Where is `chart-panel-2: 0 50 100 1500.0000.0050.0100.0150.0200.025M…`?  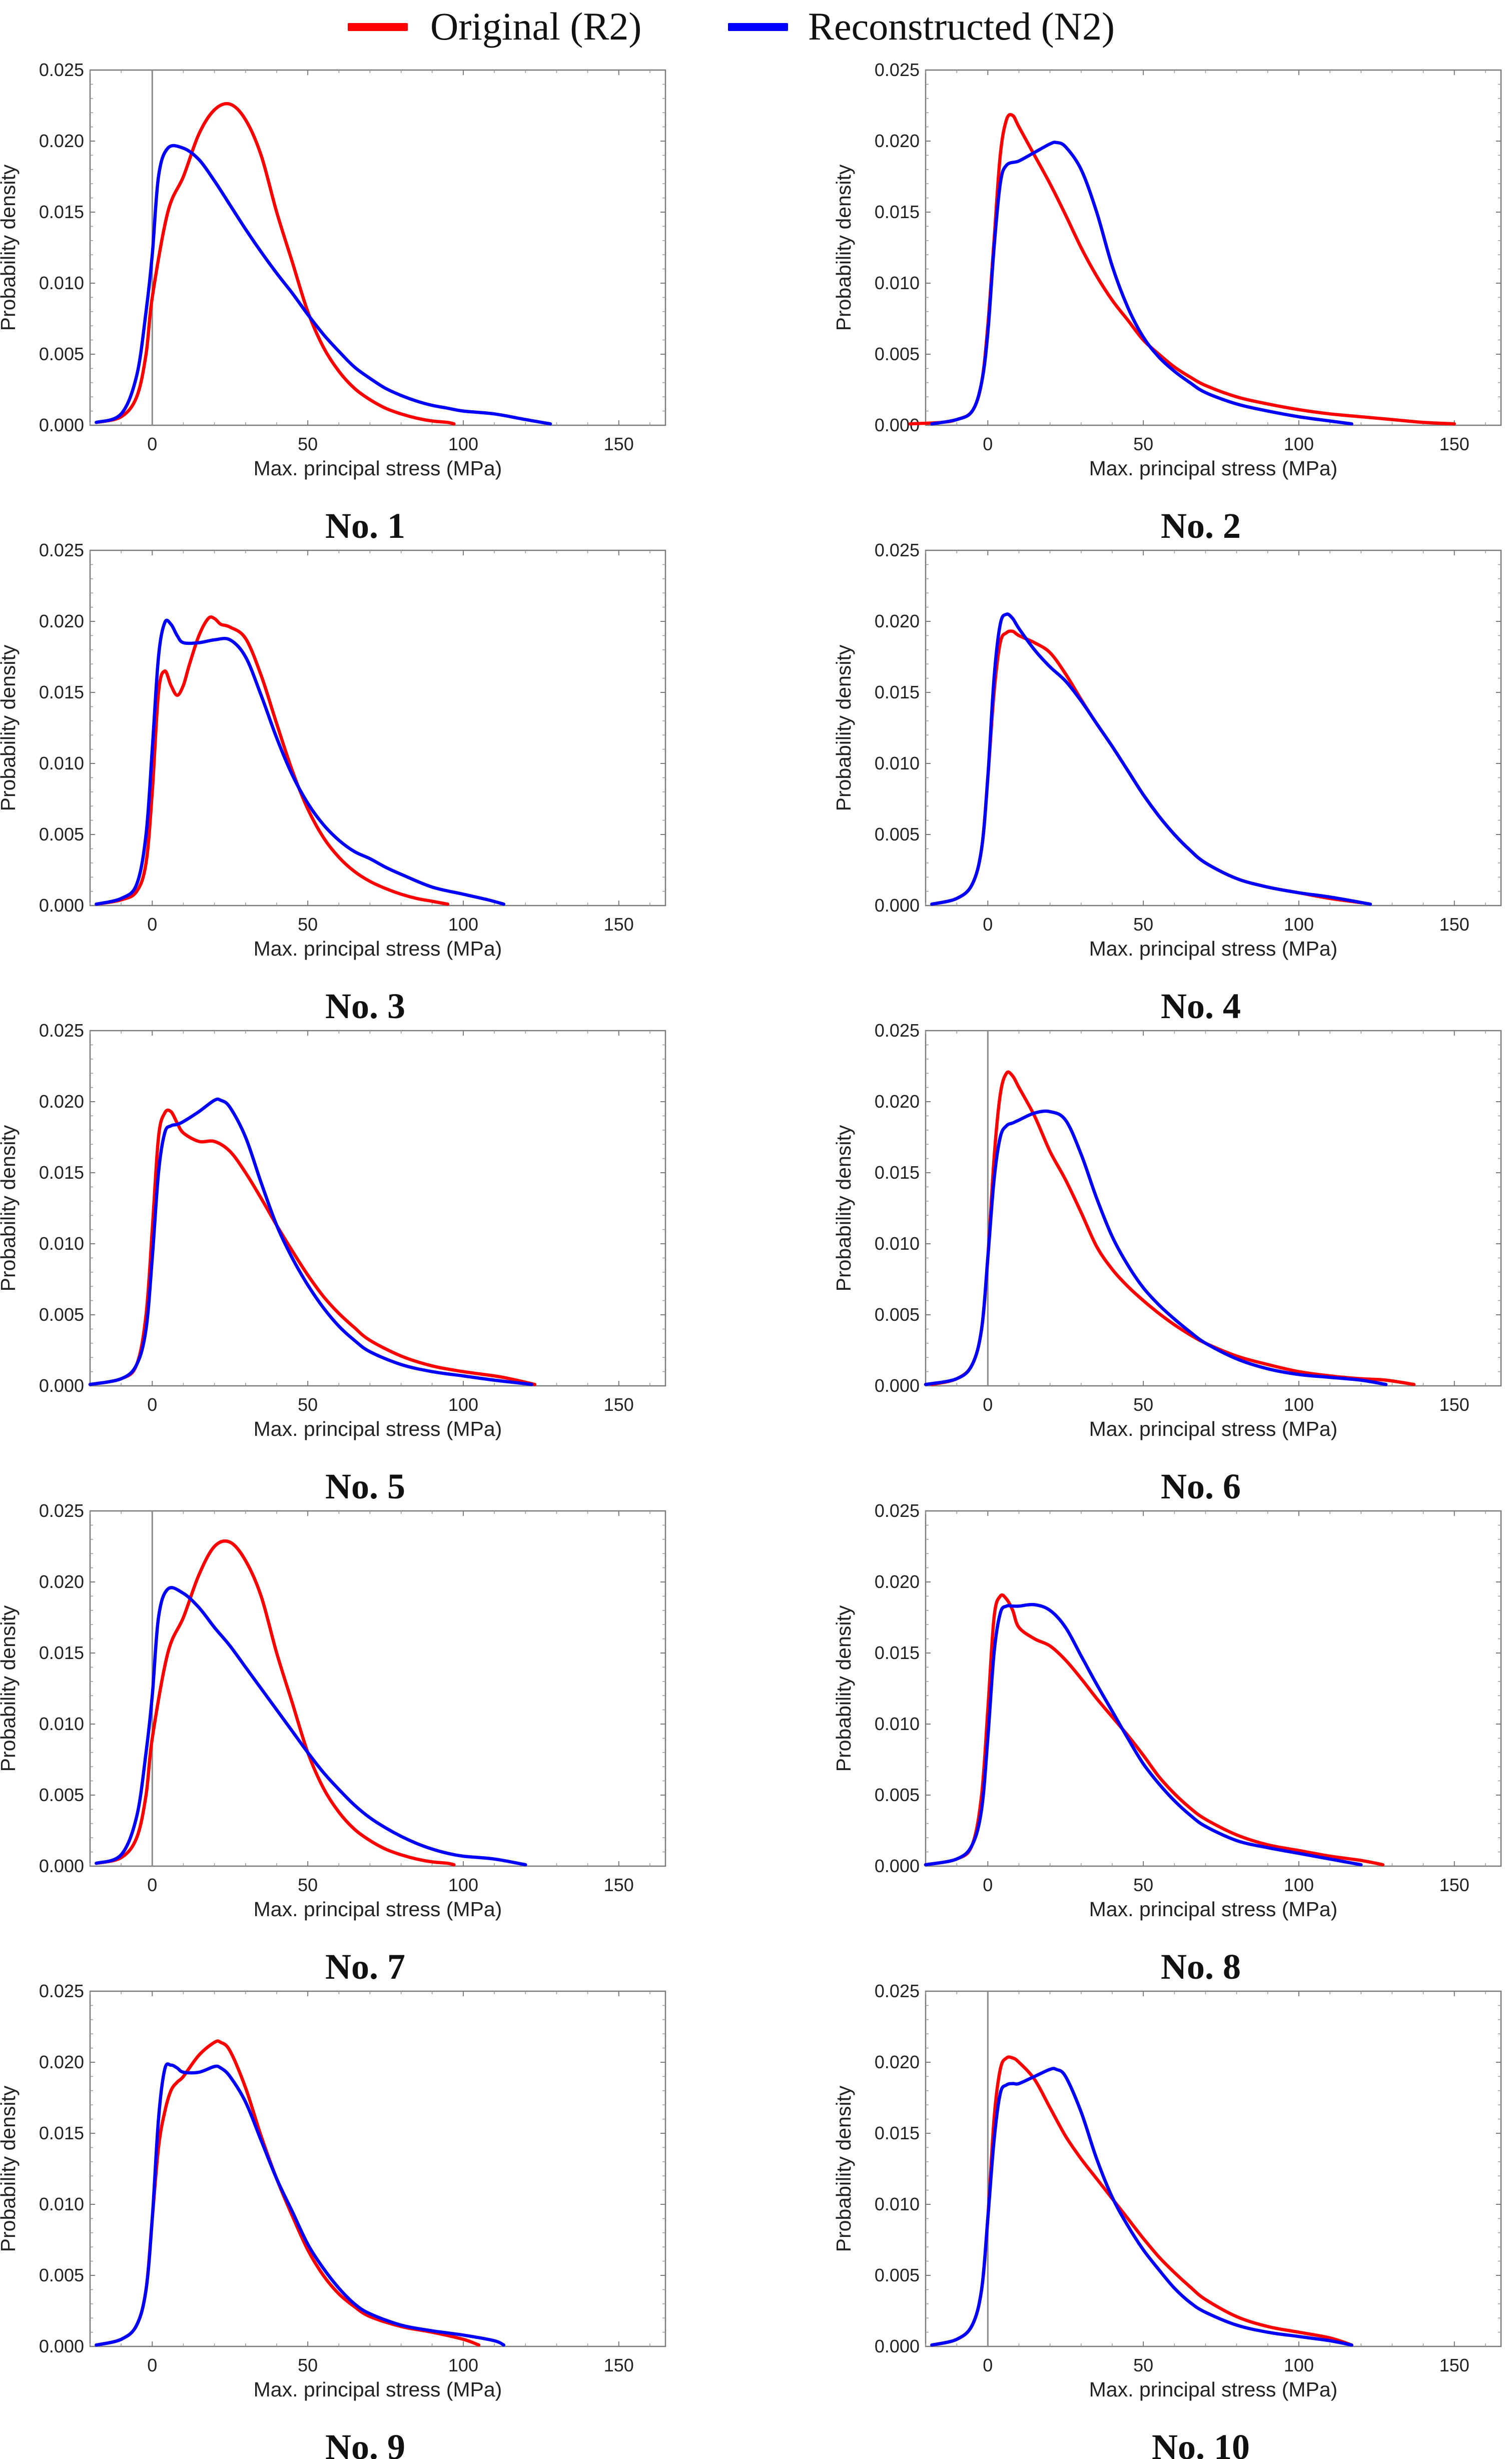
chart-panel-2: 0 50 100 1500.0000.0050.0100.0150.0200.025M… is located at coordinates (1167, 303).